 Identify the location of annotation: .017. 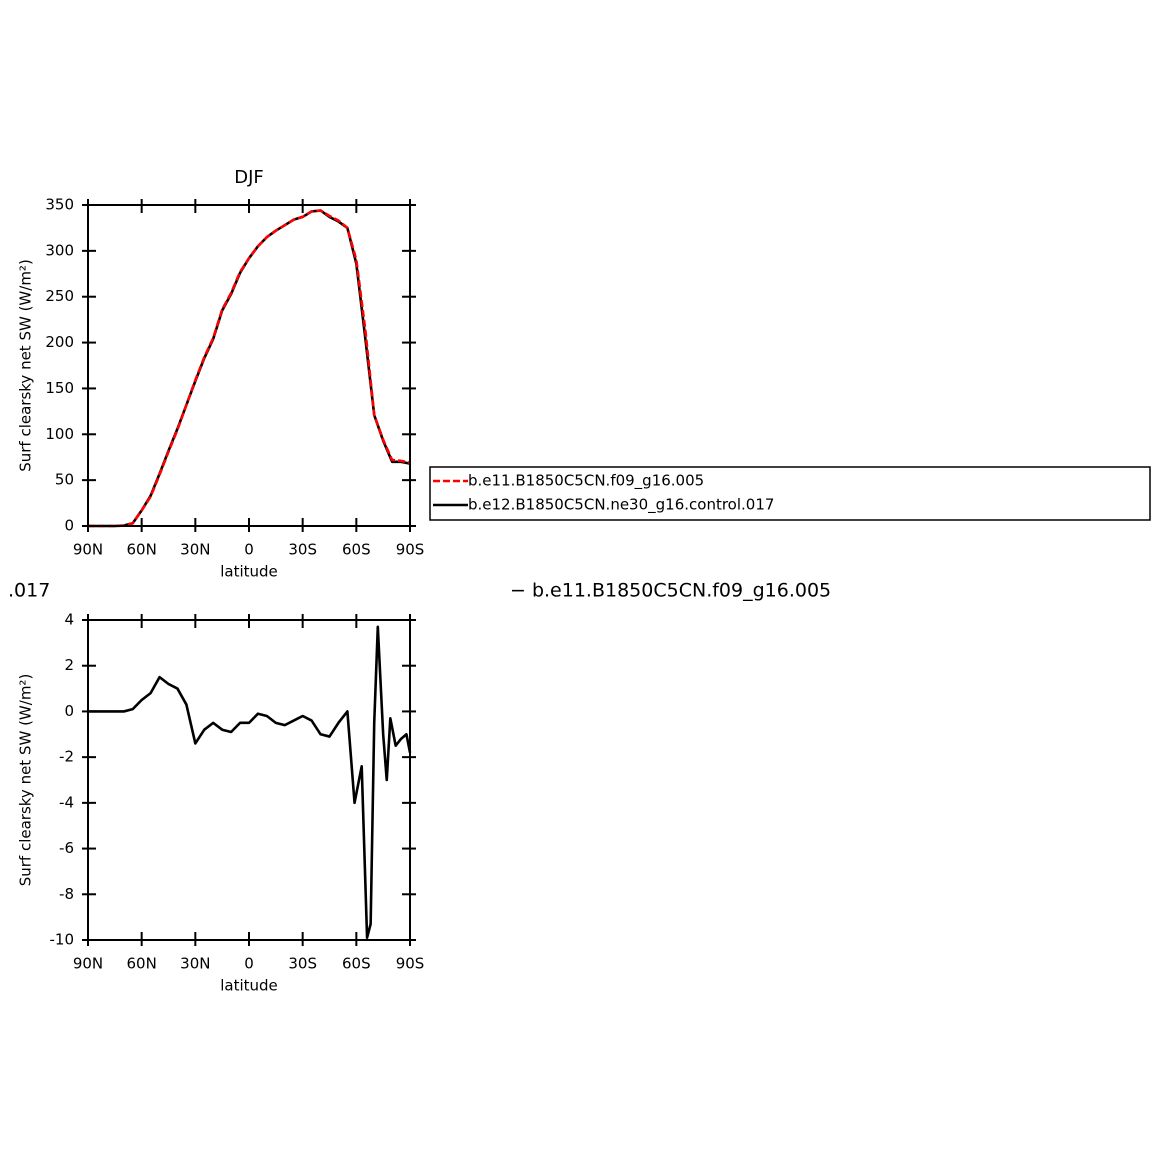
(29, 591).